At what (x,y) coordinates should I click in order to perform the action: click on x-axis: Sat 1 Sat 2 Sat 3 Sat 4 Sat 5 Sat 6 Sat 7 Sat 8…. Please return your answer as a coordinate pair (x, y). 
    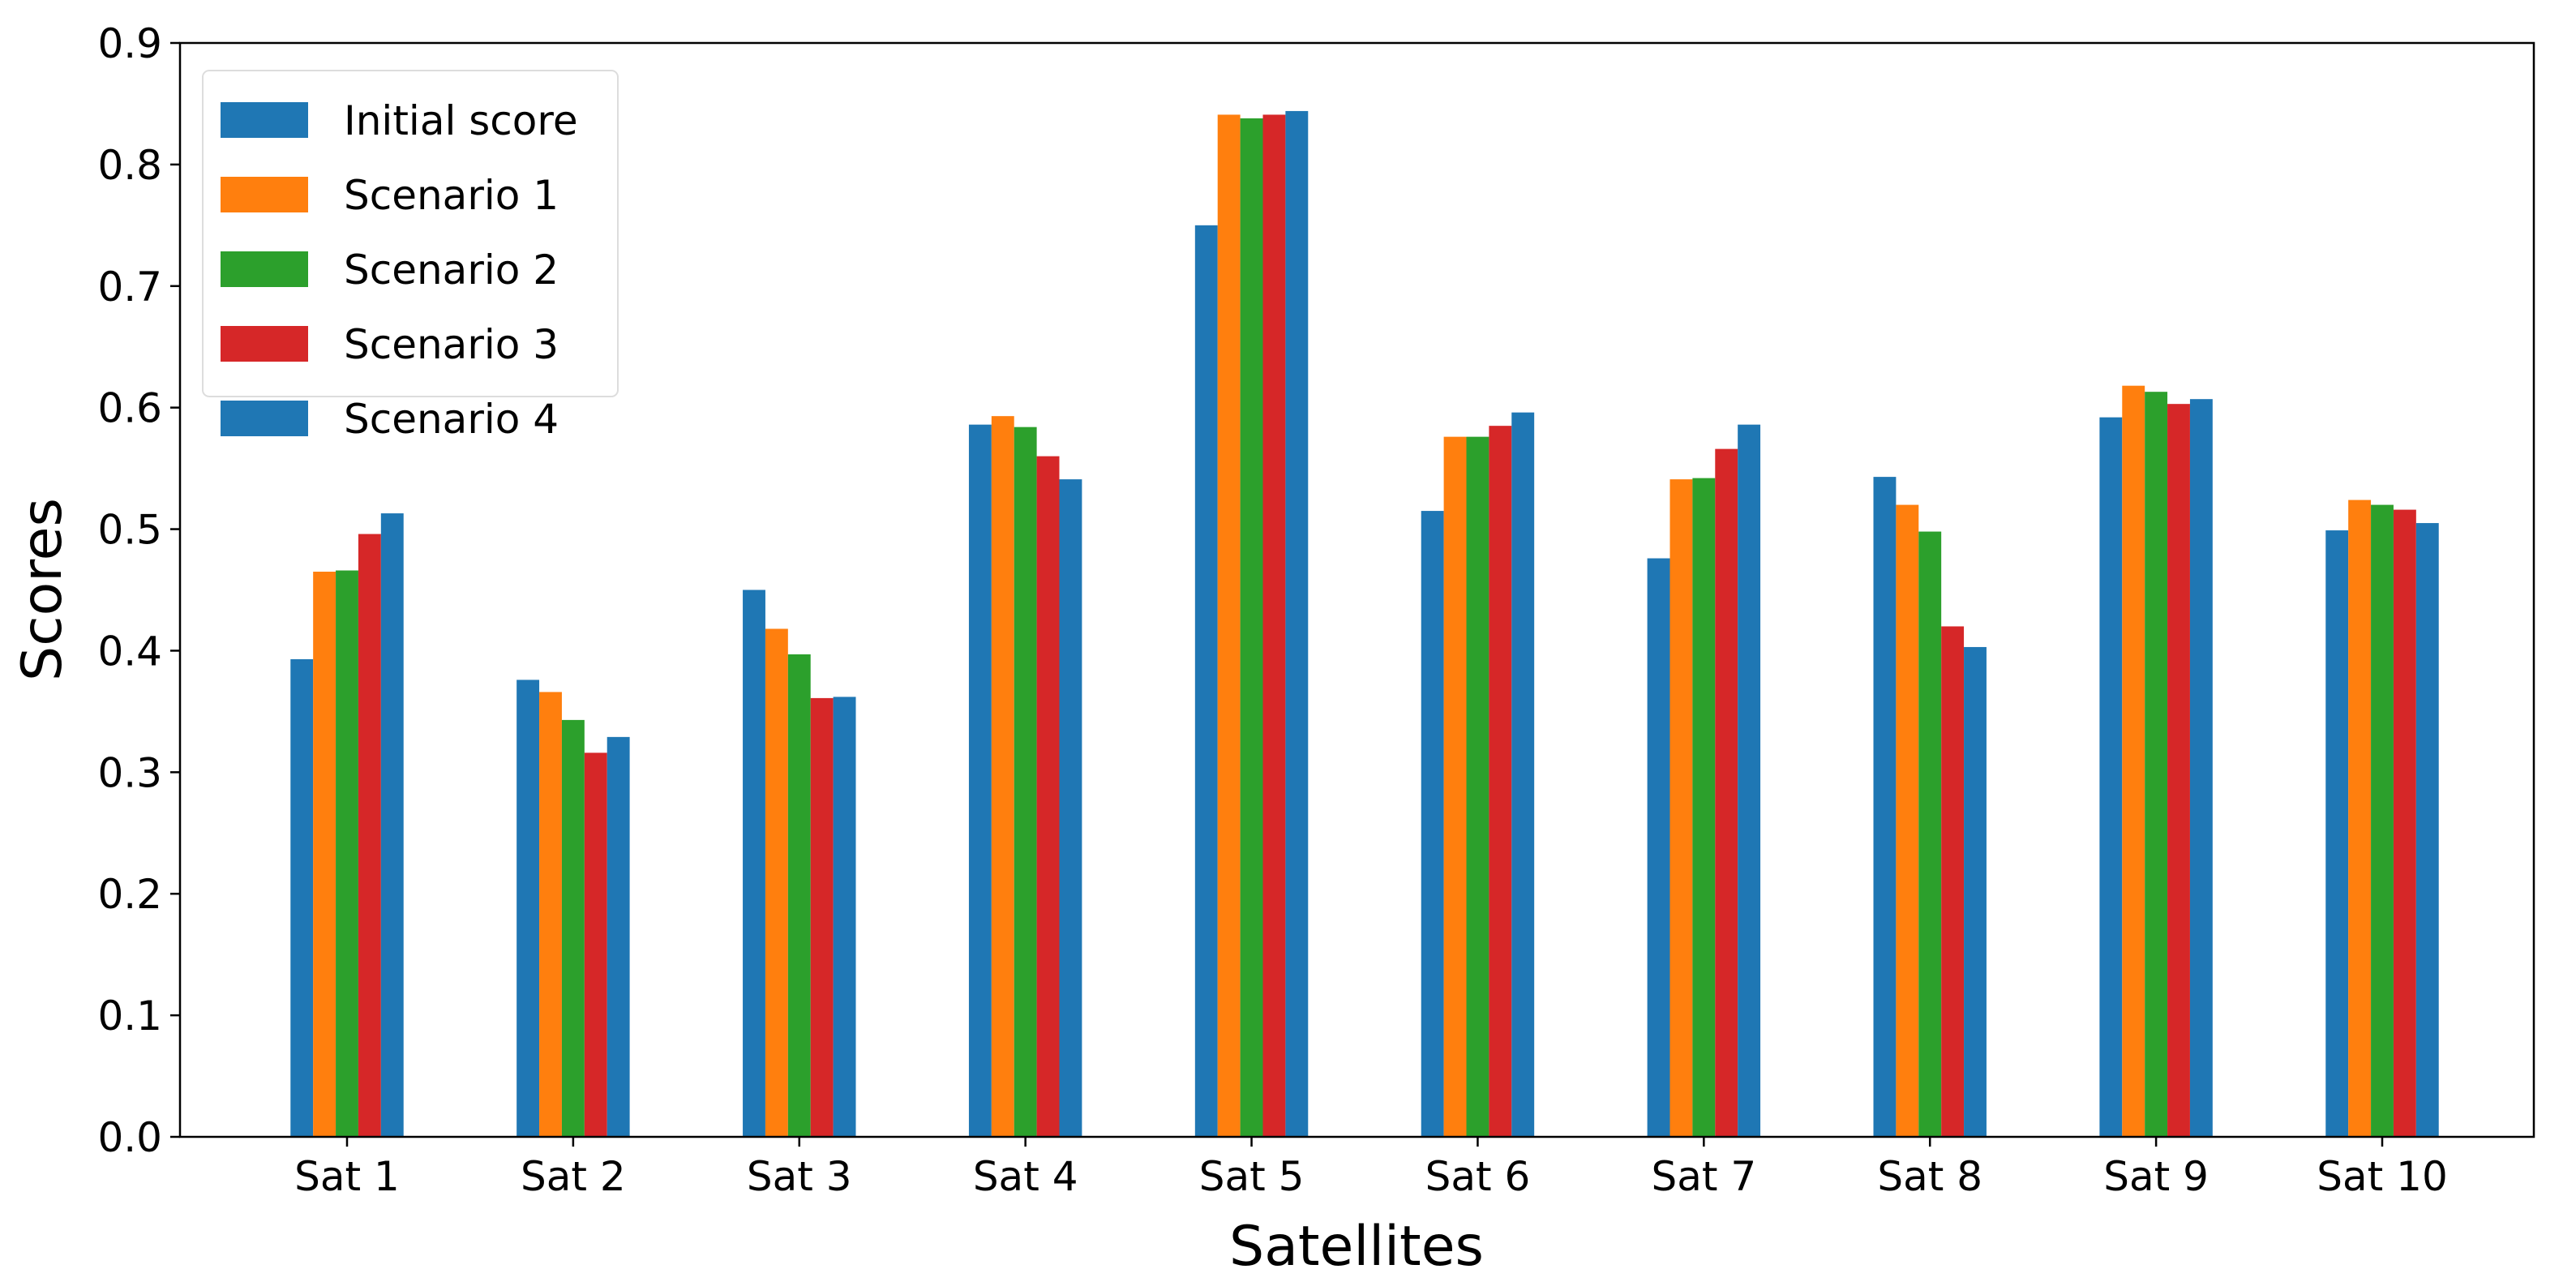
    Looking at the image, I should click on (1371, 1168).